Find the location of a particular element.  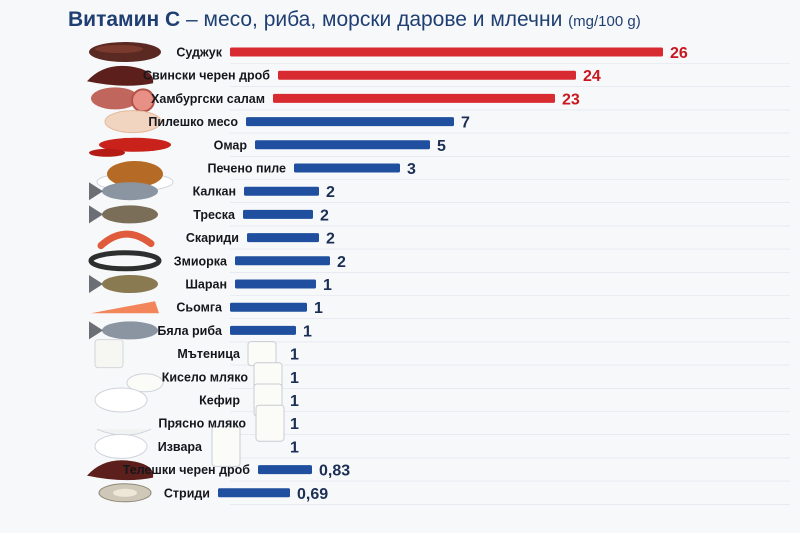

buttermilk-icon is located at coordinates (109, 354).